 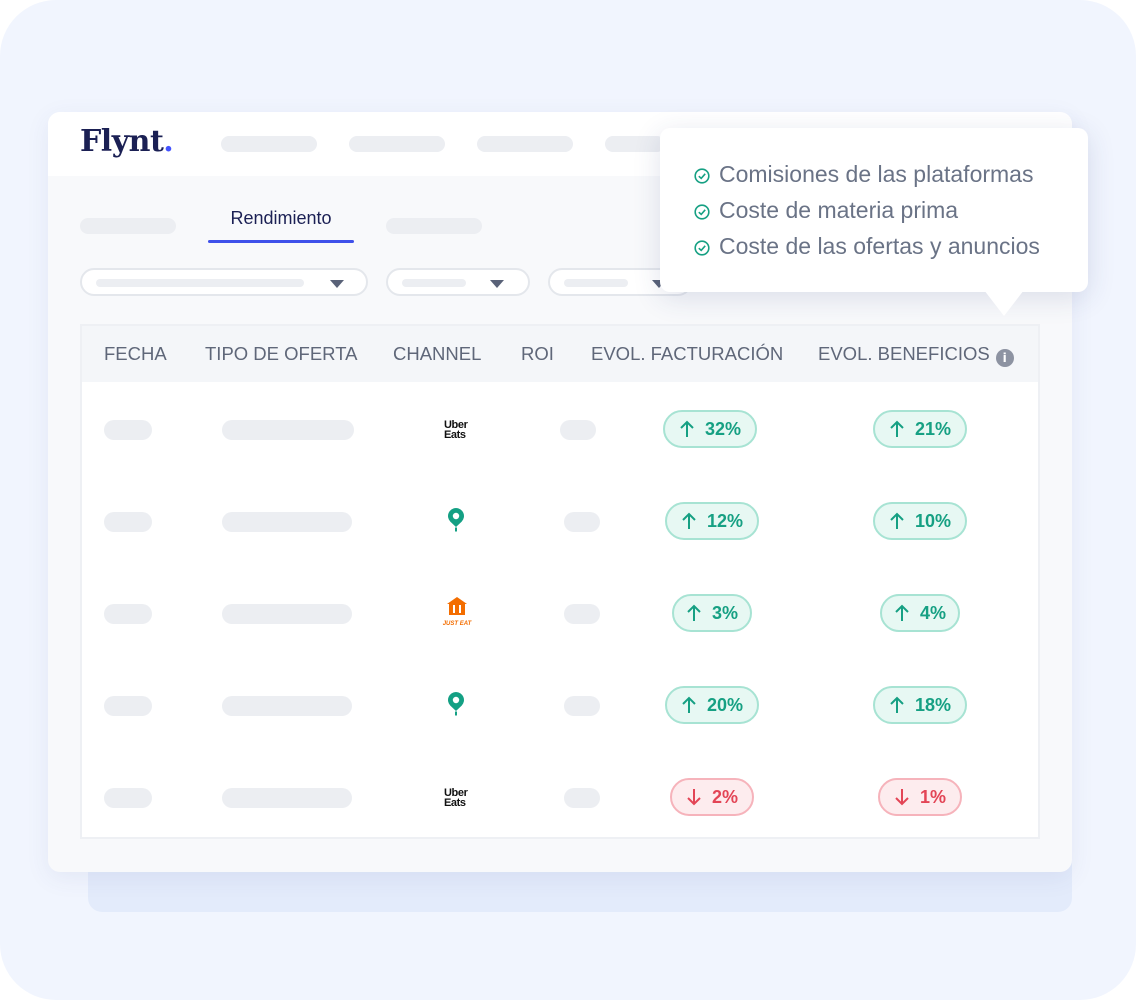 What do you see at coordinates (863, 174) in the screenshot?
I see `tooltip-item: Comisiones de las plataformas` at bounding box center [863, 174].